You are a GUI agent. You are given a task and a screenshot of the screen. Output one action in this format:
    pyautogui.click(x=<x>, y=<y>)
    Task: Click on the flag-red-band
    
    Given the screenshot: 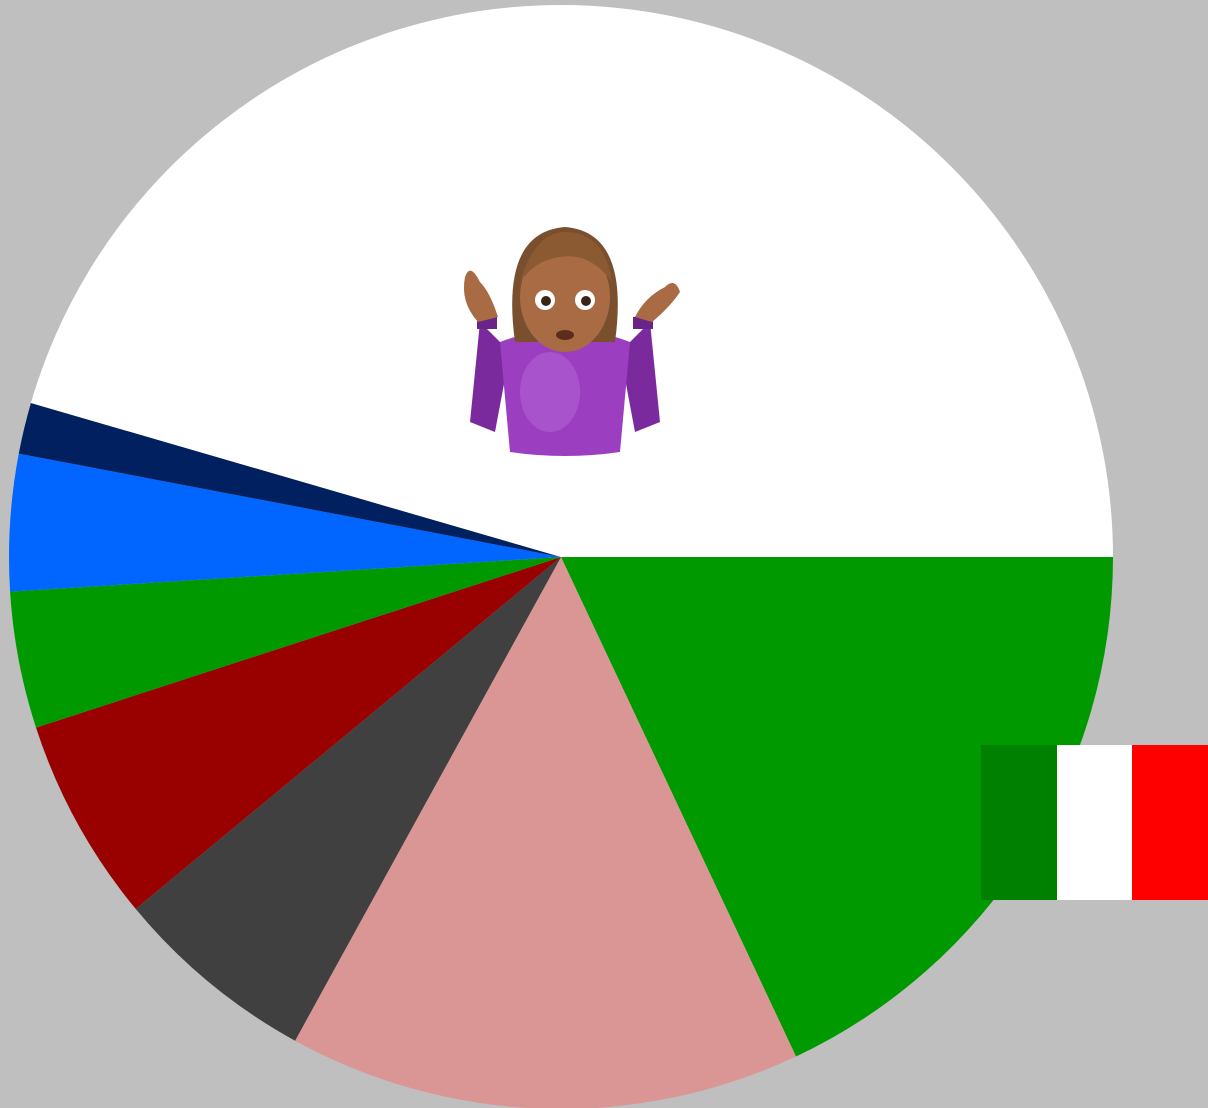 What is the action you would take?
    pyautogui.click(x=1170, y=822)
    